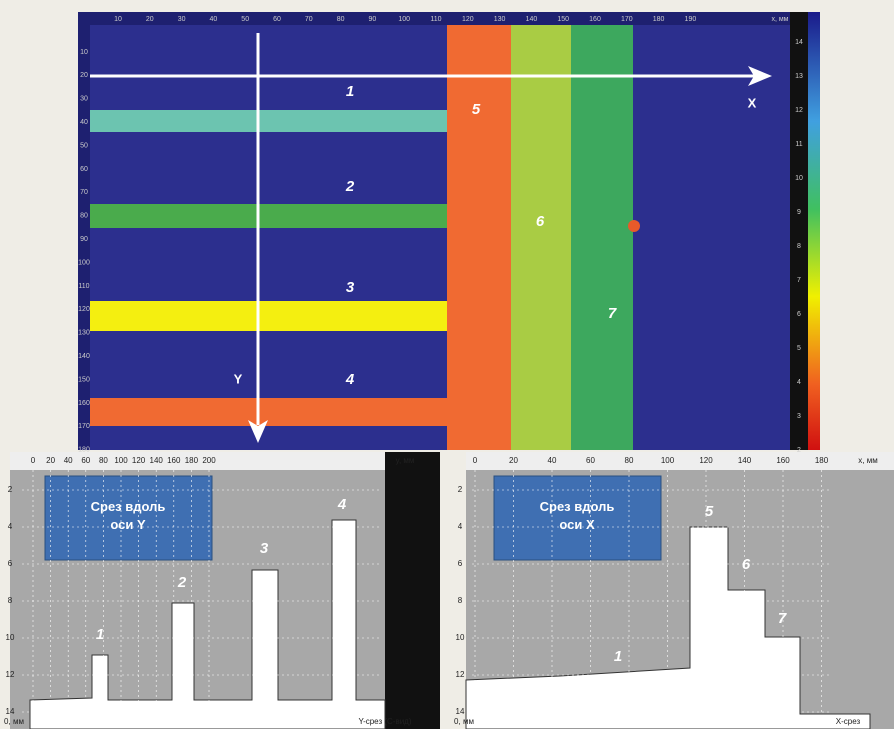 The image size is (894, 729). I want to click on x-unit: y, мм, so click(405, 460).